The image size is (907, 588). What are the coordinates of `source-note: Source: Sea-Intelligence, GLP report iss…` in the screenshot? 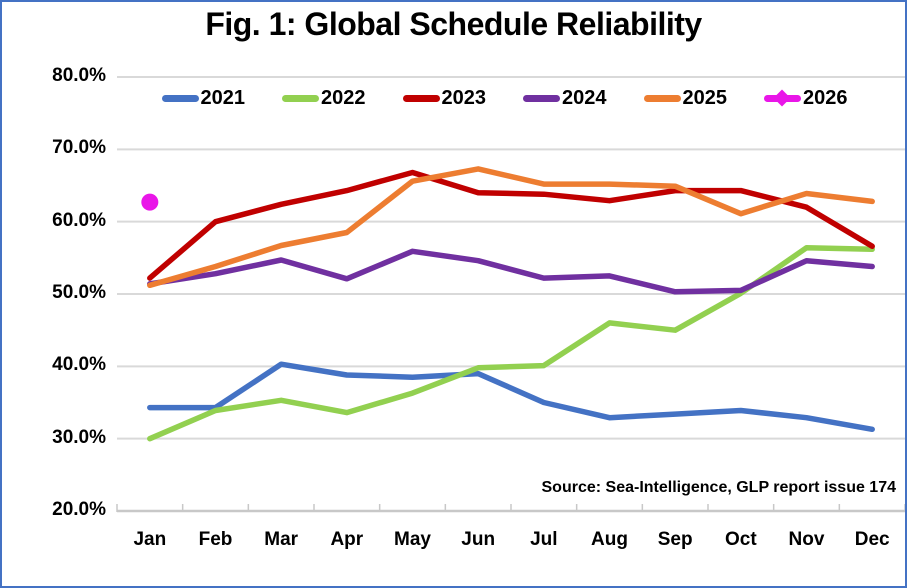 It's located at (719, 487).